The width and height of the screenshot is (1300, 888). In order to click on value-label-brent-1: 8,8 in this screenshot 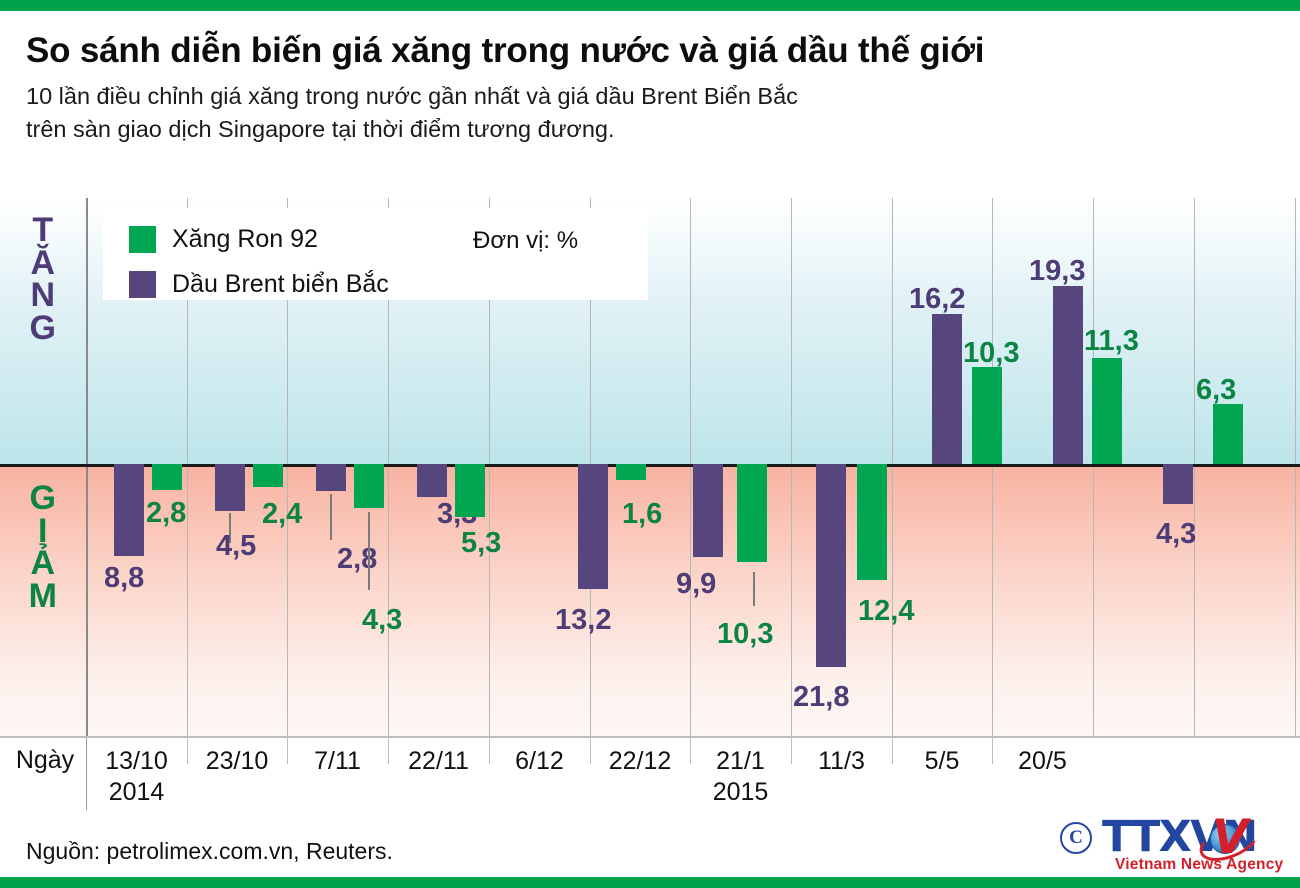, I will do `click(124, 578)`.